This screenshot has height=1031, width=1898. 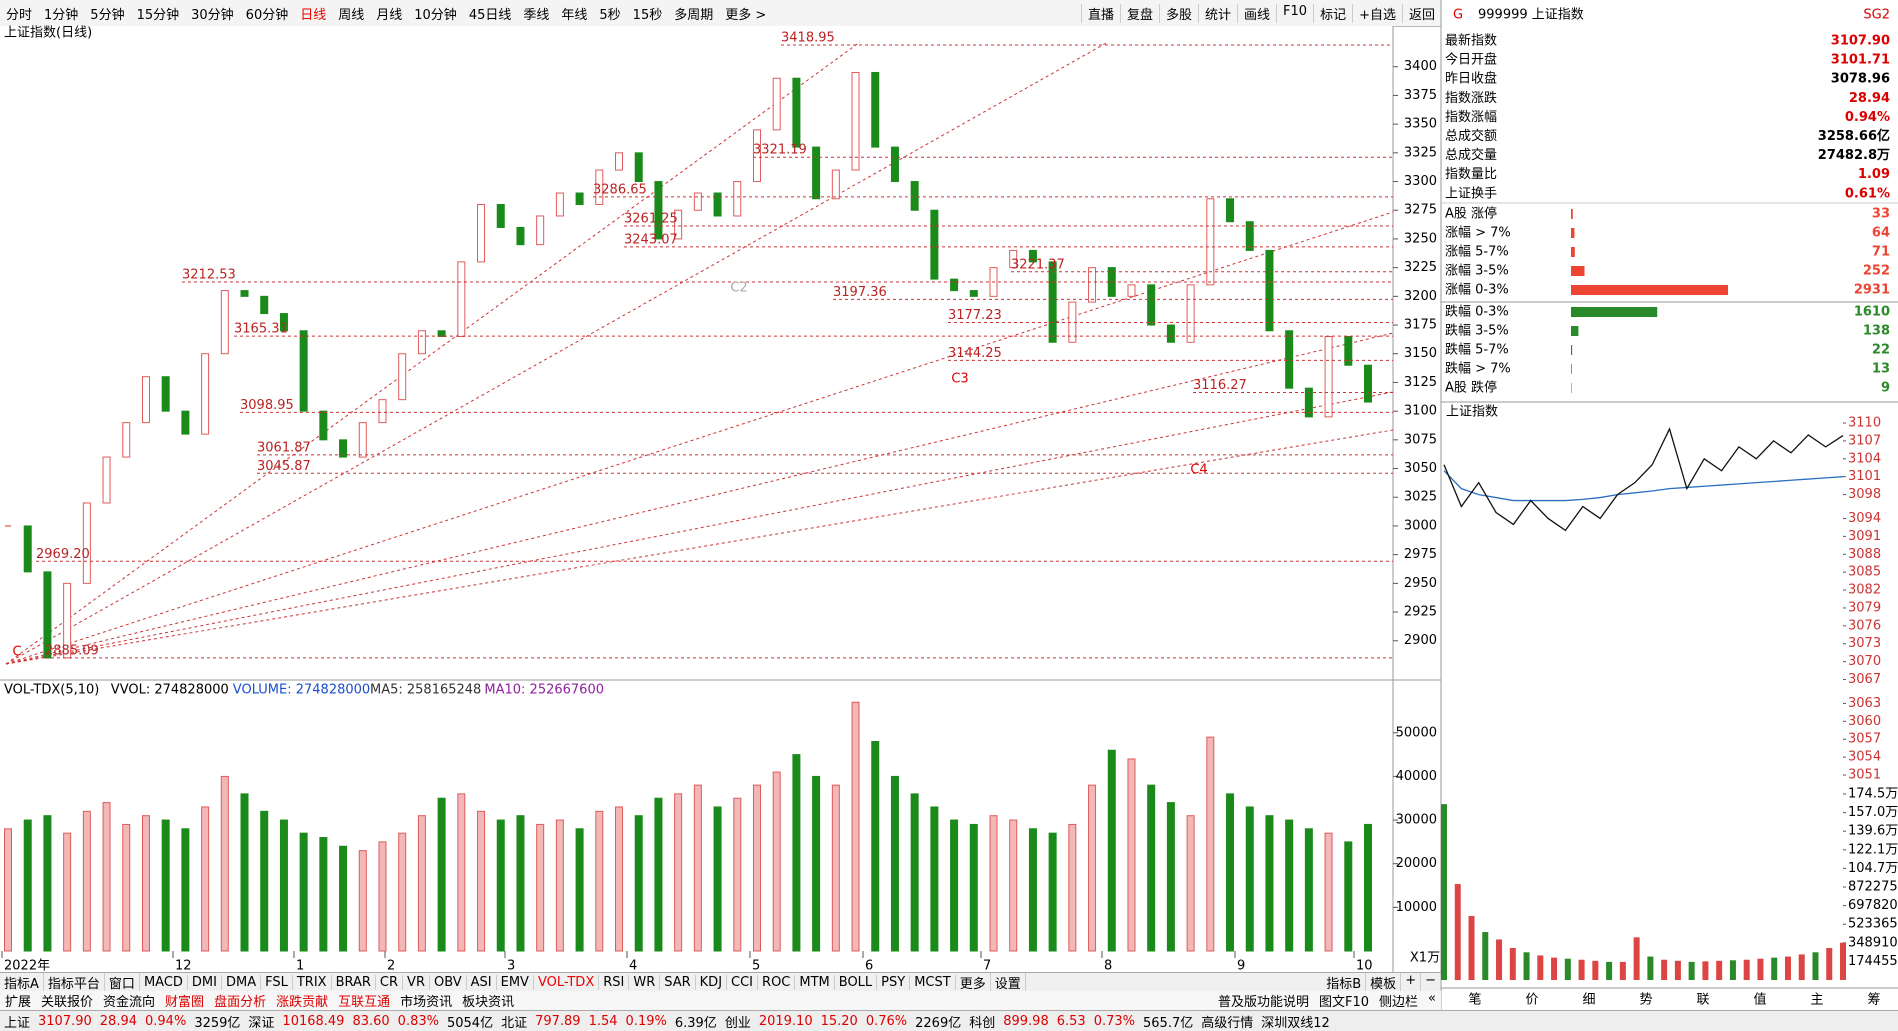 I want to click on indicator-tab: DMA, so click(x=241, y=982).